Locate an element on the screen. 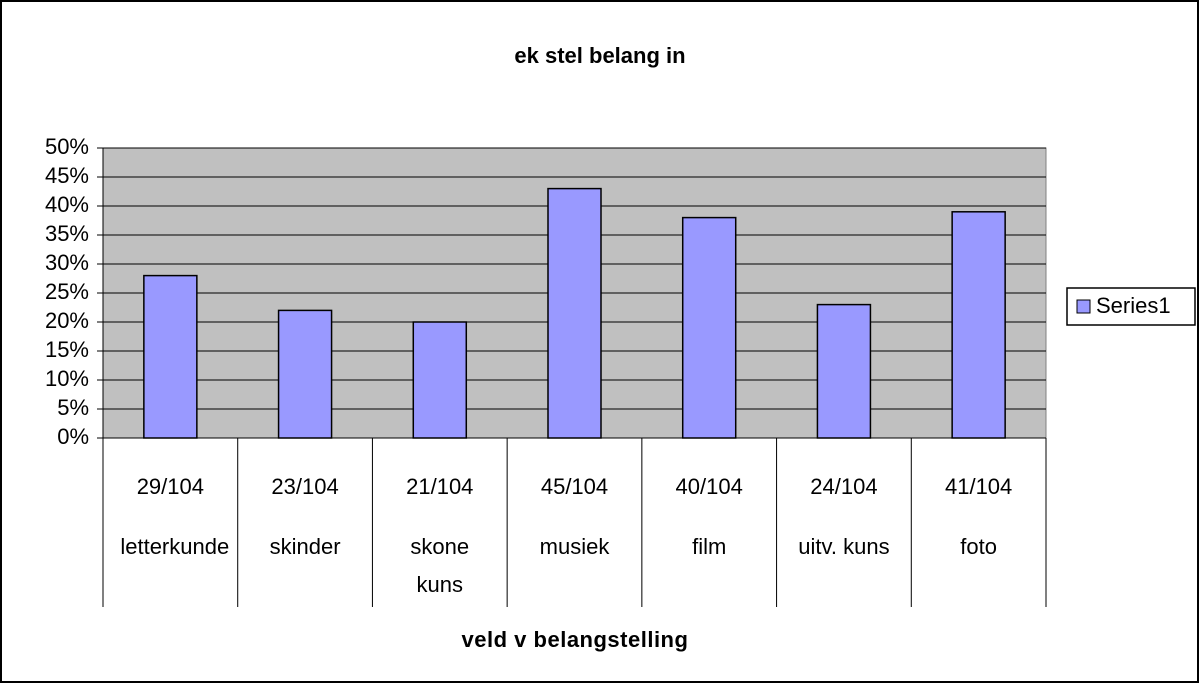  y-tick-label: 20% is located at coordinates (67, 320).